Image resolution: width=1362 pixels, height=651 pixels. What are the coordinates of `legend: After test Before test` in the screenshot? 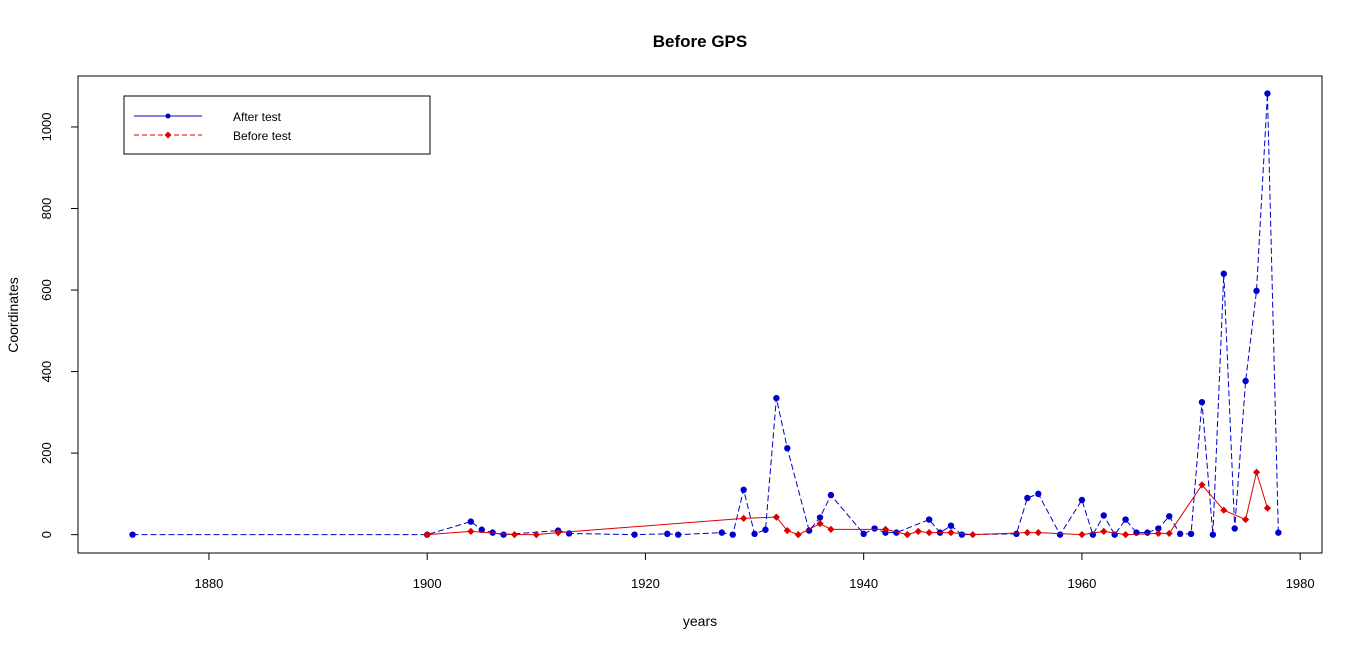 It's located at (277, 125).